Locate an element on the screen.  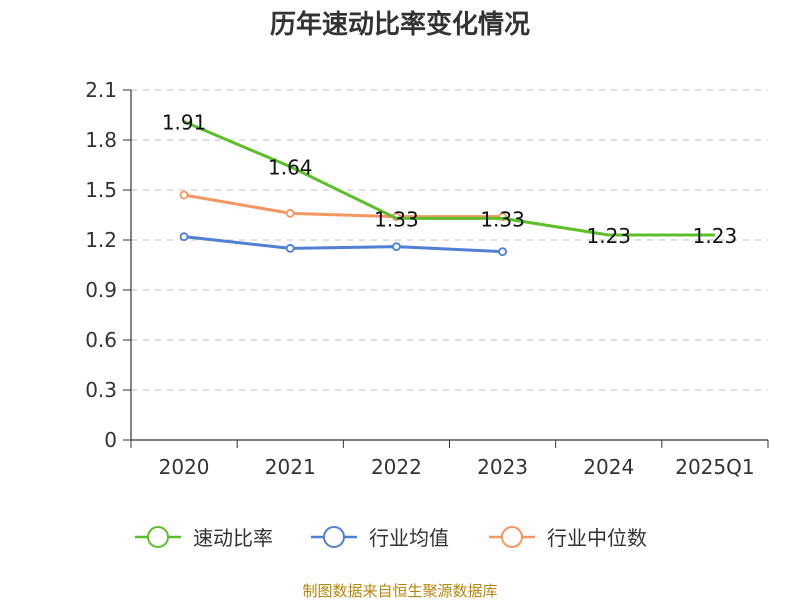
data-label: 1.91 is located at coordinates (184, 123).